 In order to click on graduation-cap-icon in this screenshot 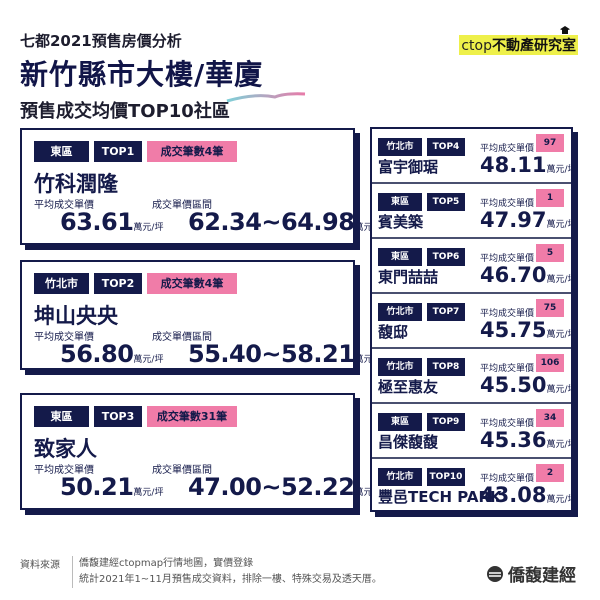, I will do `click(565, 30)`.